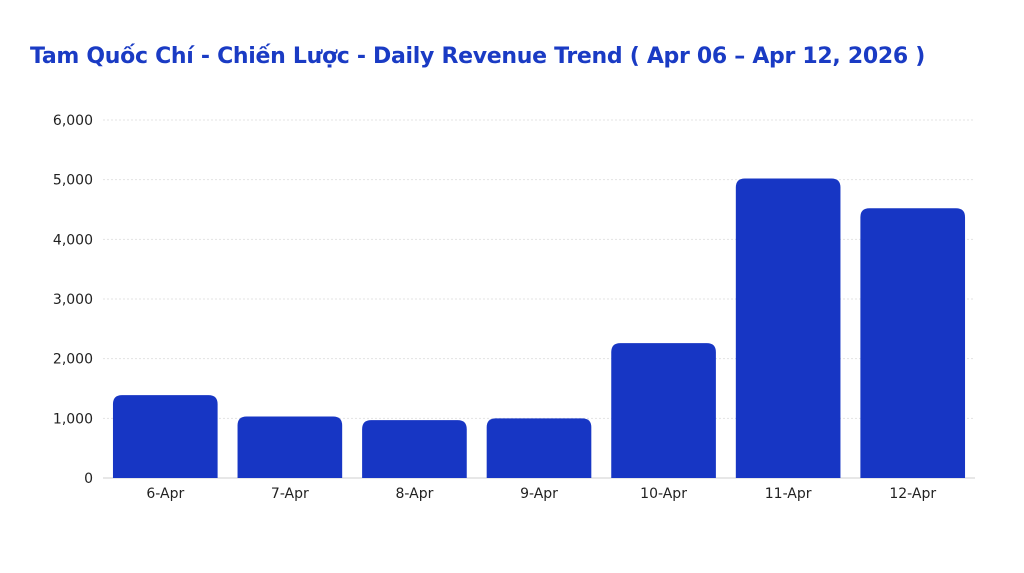 The width and height of the screenshot is (1024, 573). I want to click on y-tick-label: 6,000, so click(73, 121).